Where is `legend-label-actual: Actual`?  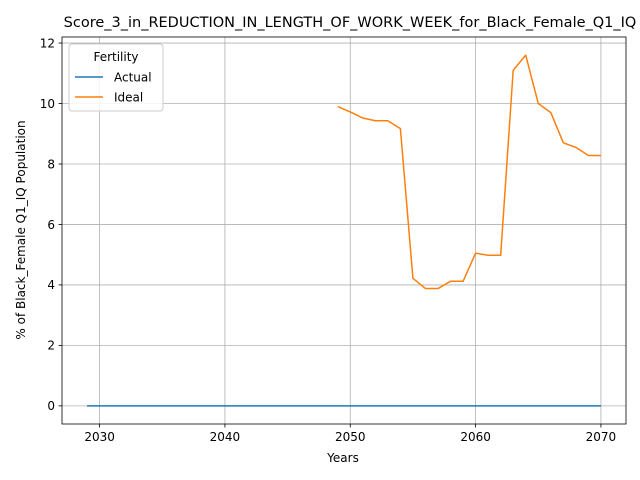
legend-label-actual: Actual is located at coordinates (133, 77).